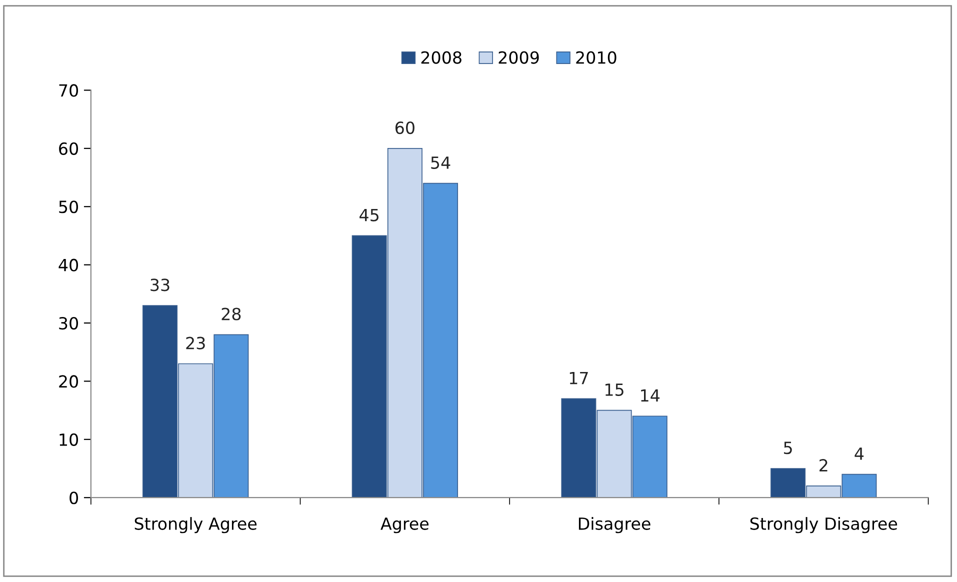 This screenshot has width=957, height=582. What do you see at coordinates (69, 439) in the screenshot?
I see `y-tick-label: 10` at bounding box center [69, 439].